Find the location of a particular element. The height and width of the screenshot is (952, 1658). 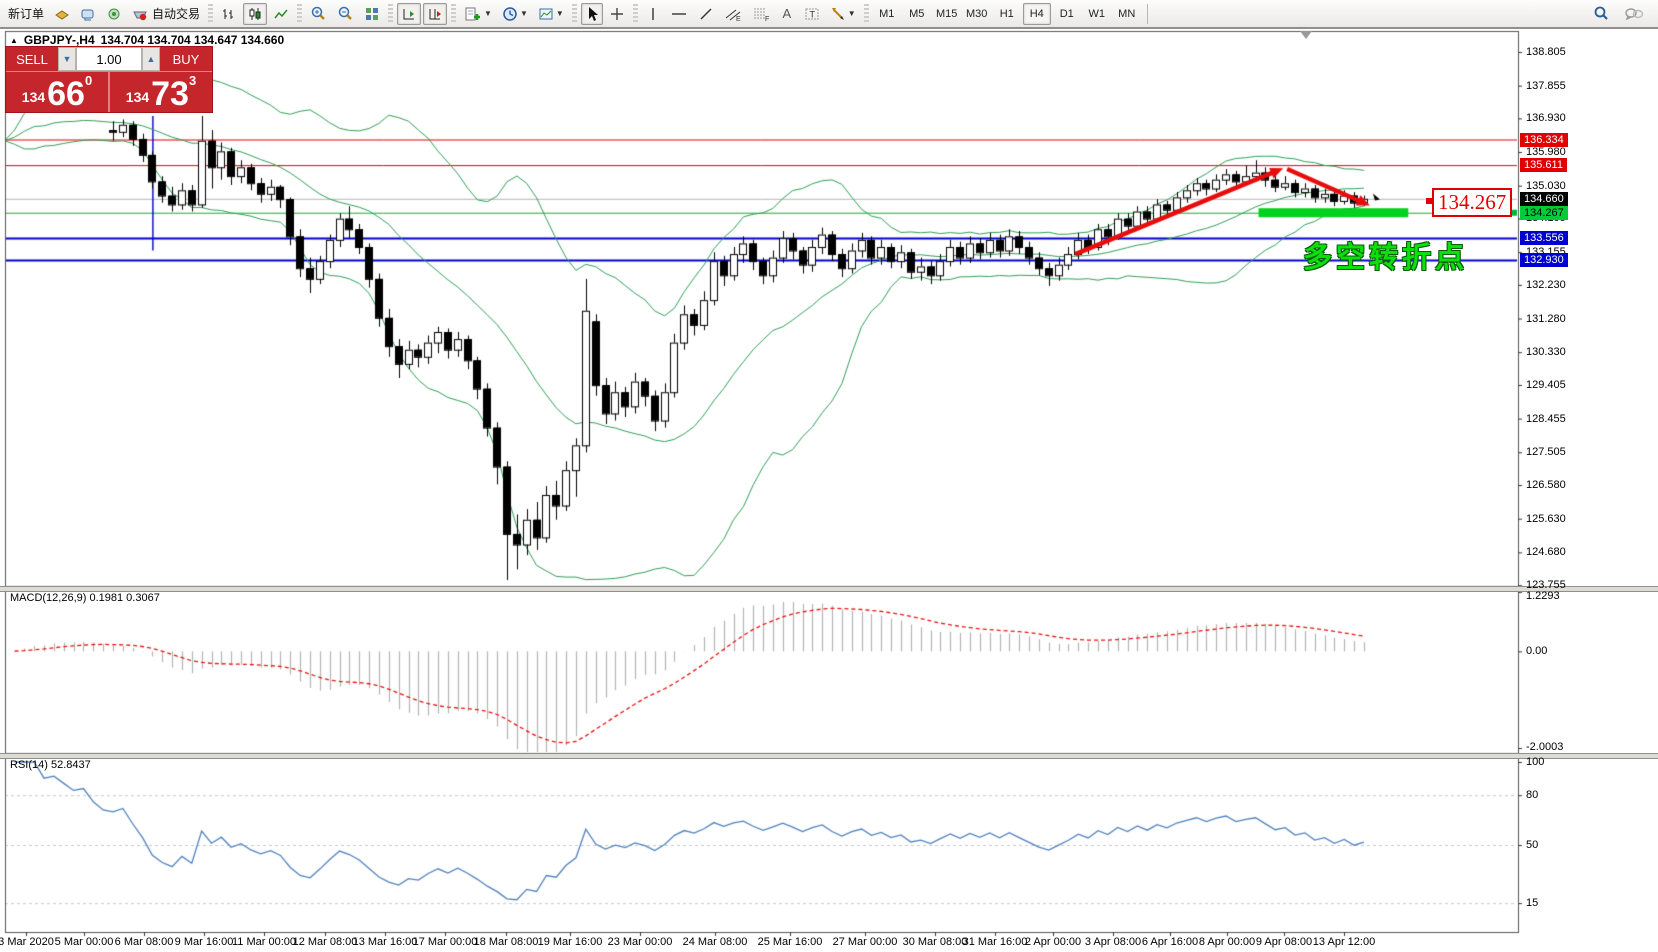

timeframe-button-d1: D1 is located at coordinates (1066, 13).